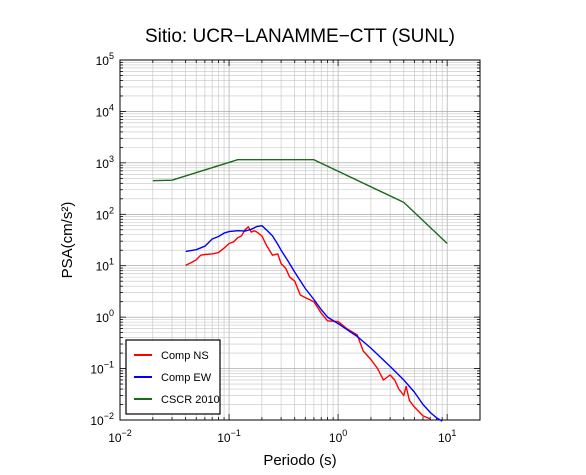 This screenshot has height=475, width=586. Describe the element at coordinates (300, 36) in the screenshot. I see `chart-title: Sitio: UCR−LANAMME−CTT (SUNL)` at that location.